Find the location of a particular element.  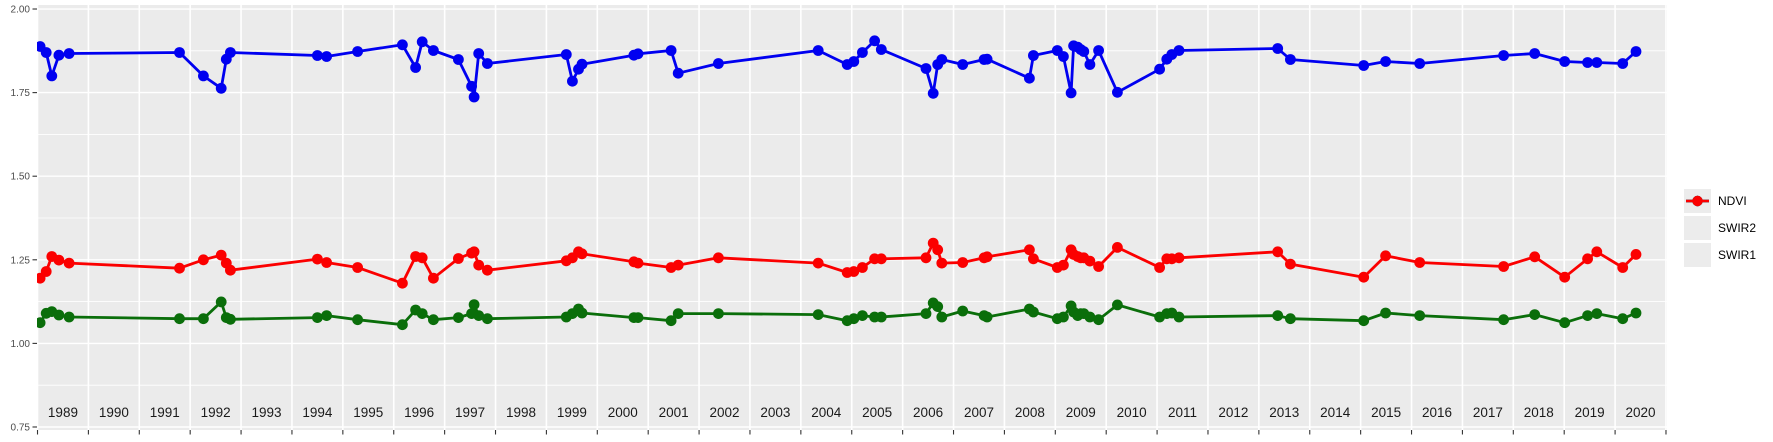

legend-label-swir2: SWIR2 is located at coordinates (1737, 228).